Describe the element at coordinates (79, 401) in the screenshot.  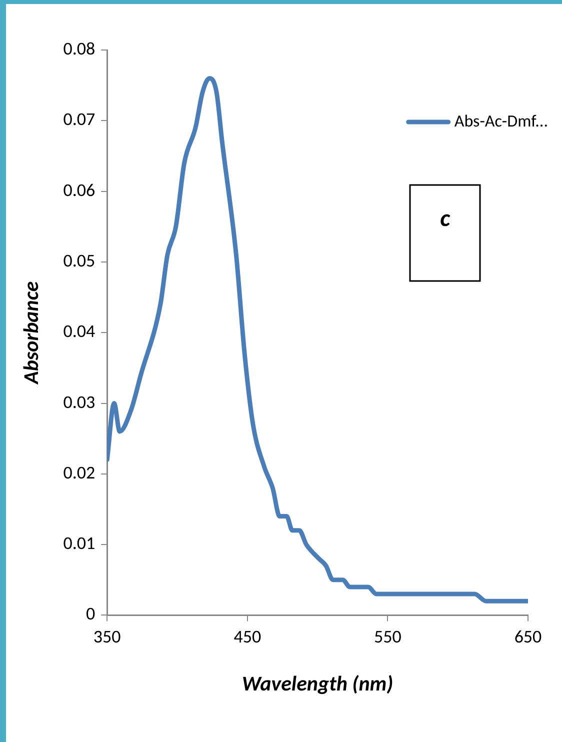
I see `y-tick-label: 0.03` at that location.